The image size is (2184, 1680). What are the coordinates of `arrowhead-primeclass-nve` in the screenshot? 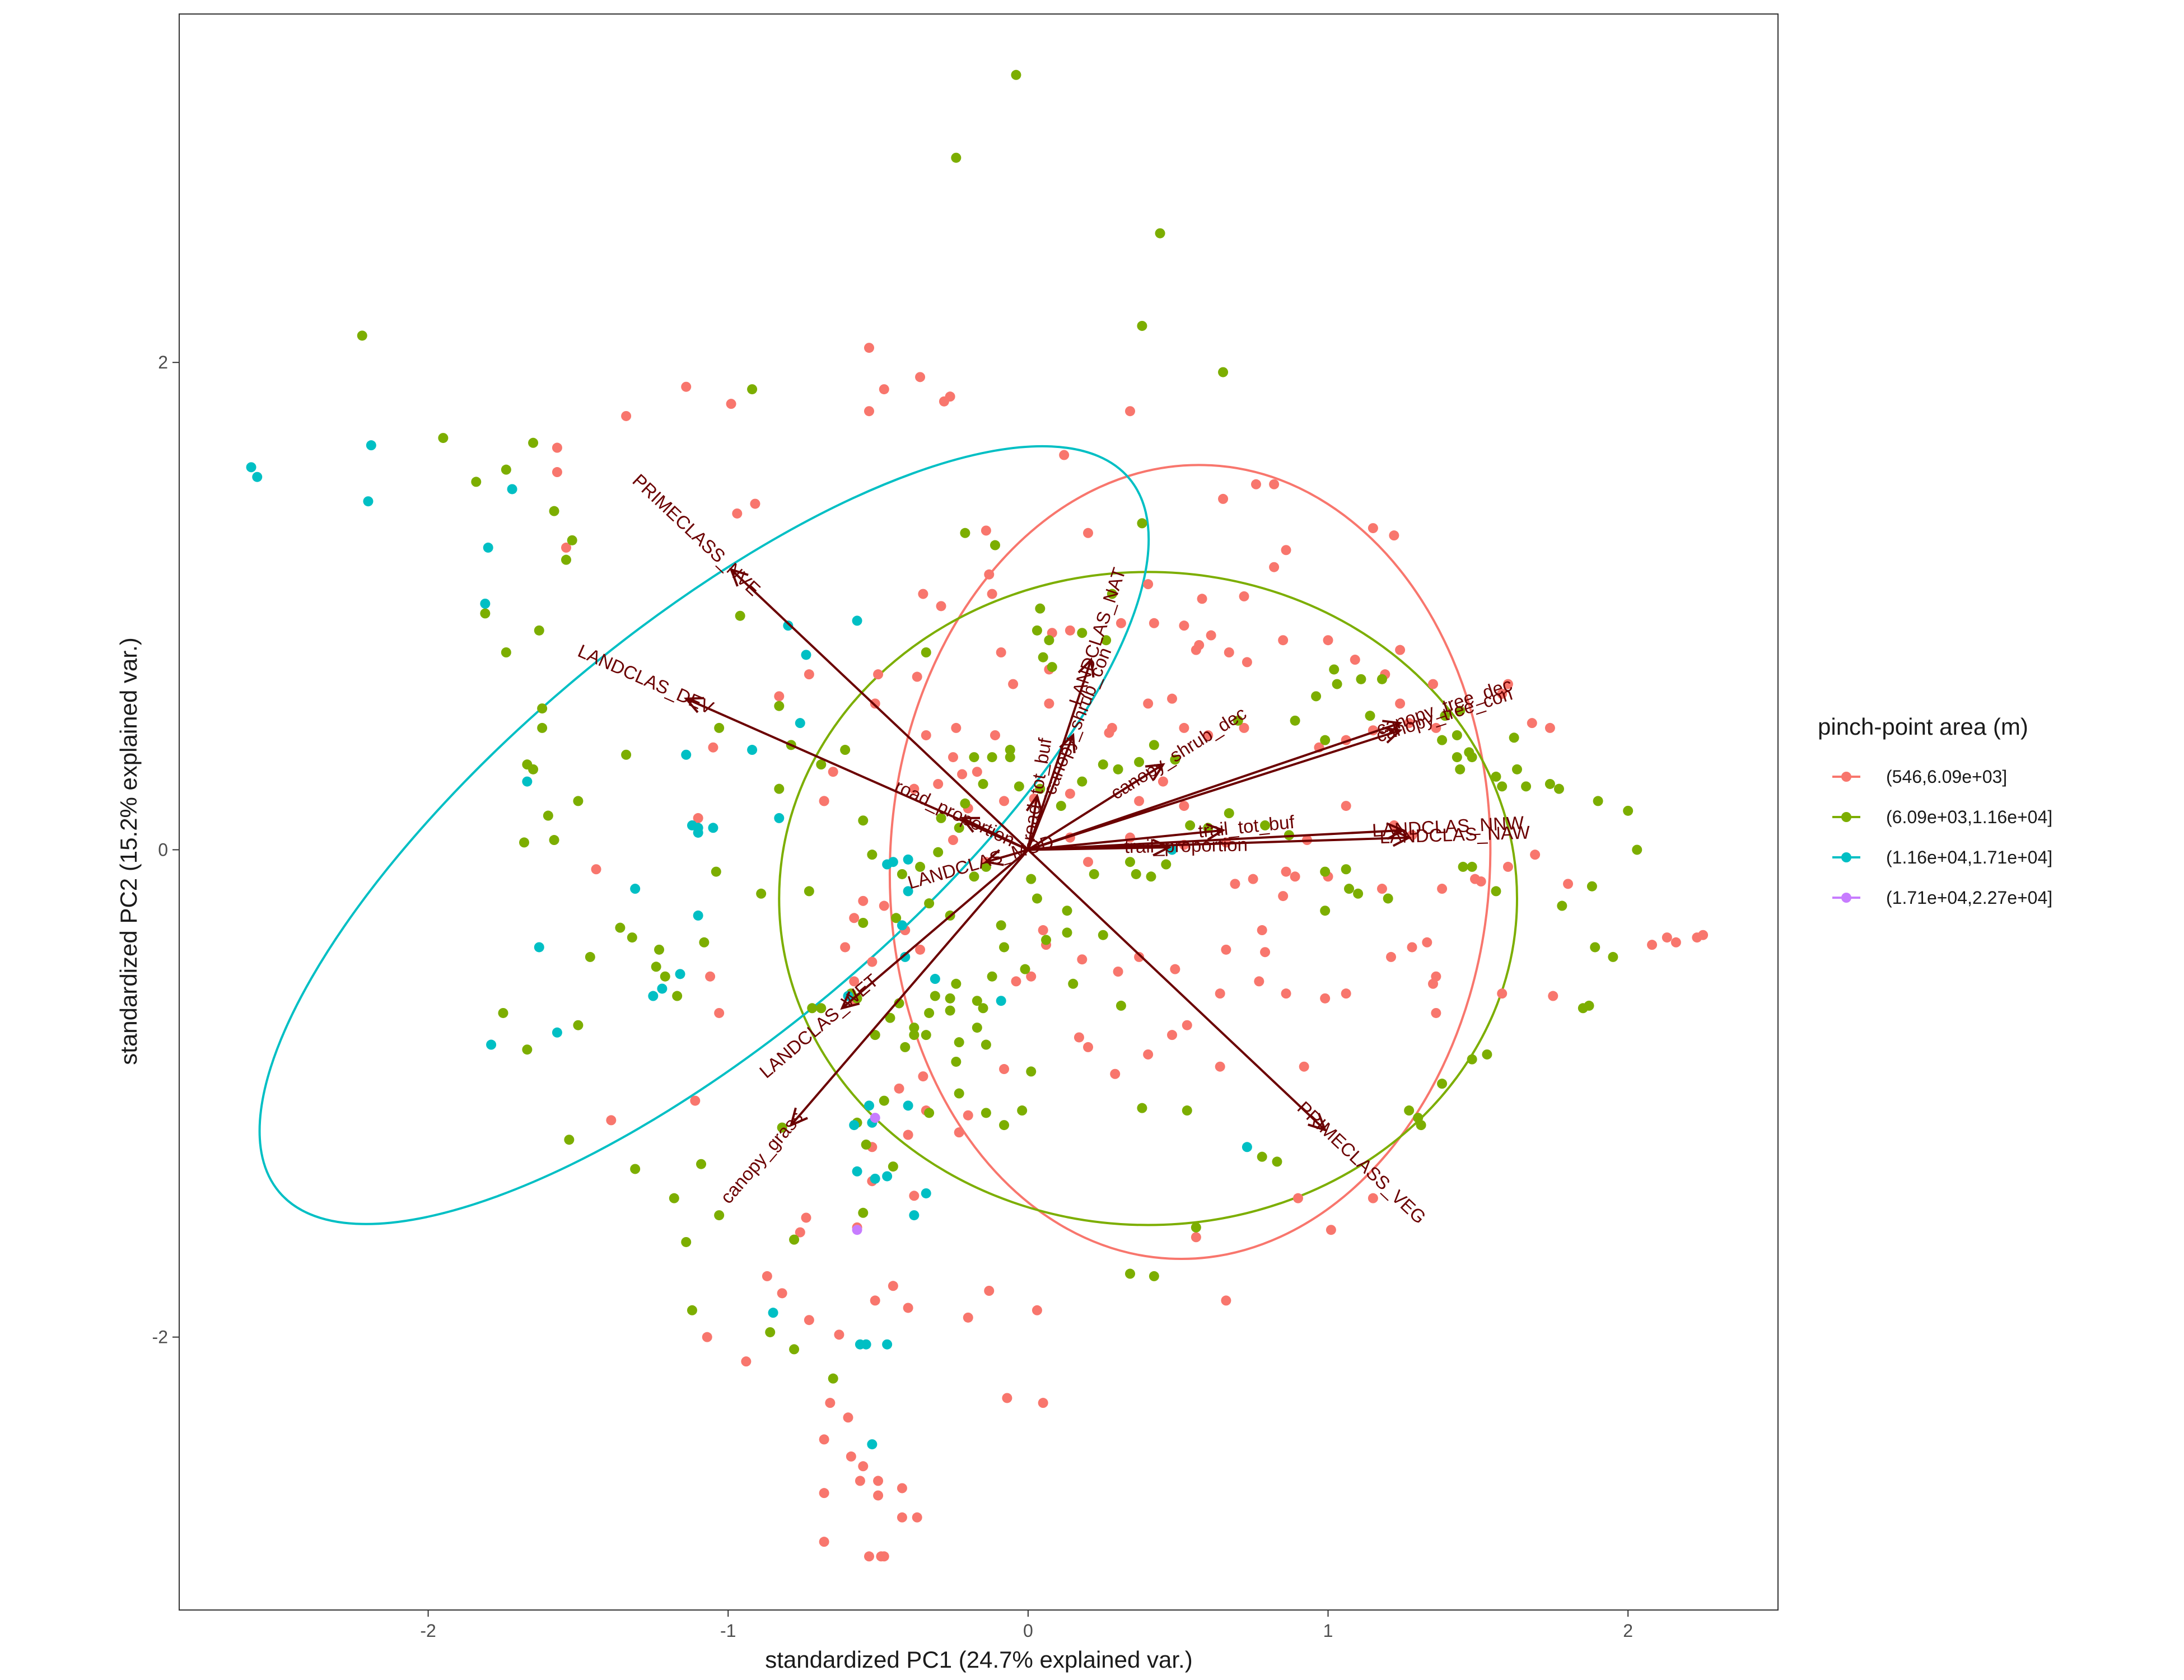 It's located at (739, 577).